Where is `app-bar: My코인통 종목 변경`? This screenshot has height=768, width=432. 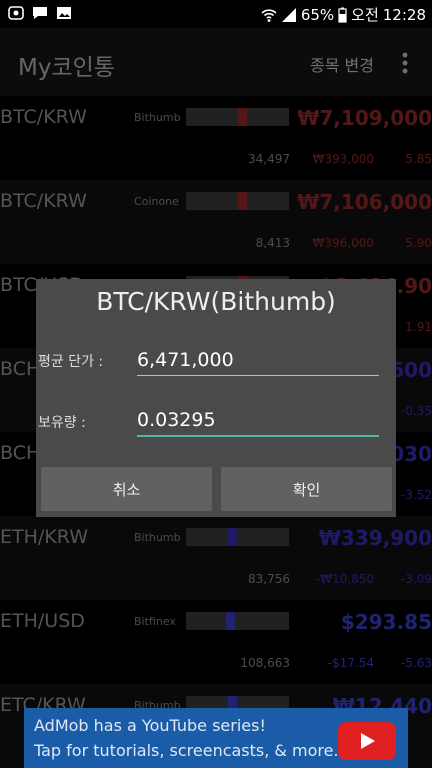
app-bar: My코인통 종목 변경 is located at coordinates (216, 62).